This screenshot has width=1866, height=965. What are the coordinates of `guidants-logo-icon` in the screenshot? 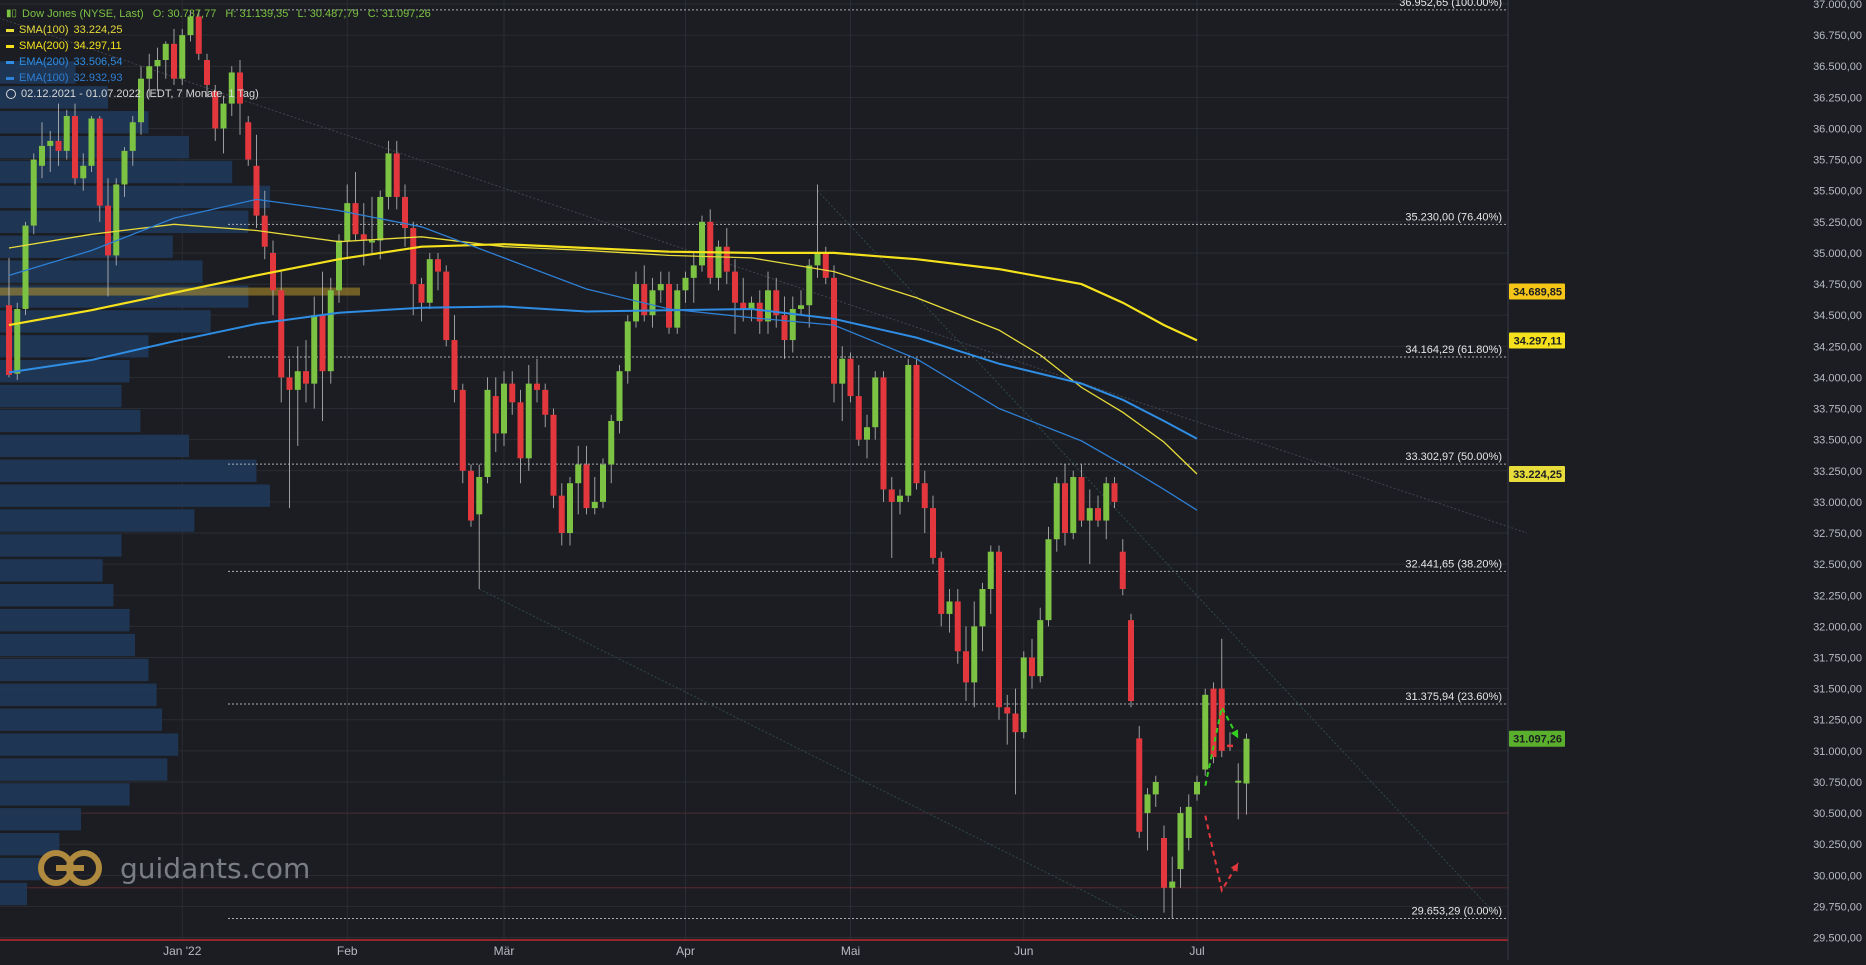 It's located at (70, 868).